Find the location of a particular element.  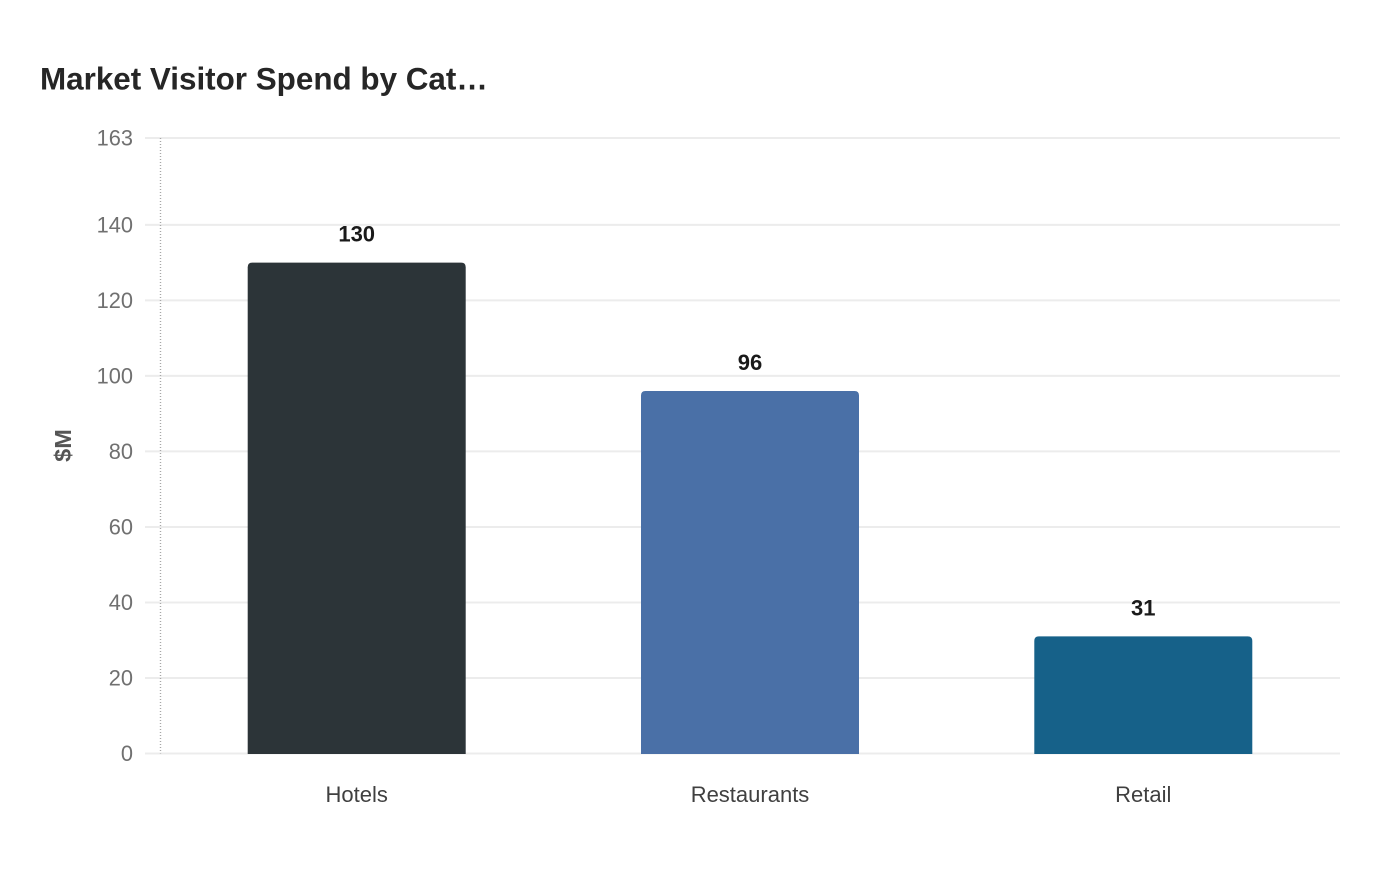

svg-text: 120 is located at coordinates (115, 300).